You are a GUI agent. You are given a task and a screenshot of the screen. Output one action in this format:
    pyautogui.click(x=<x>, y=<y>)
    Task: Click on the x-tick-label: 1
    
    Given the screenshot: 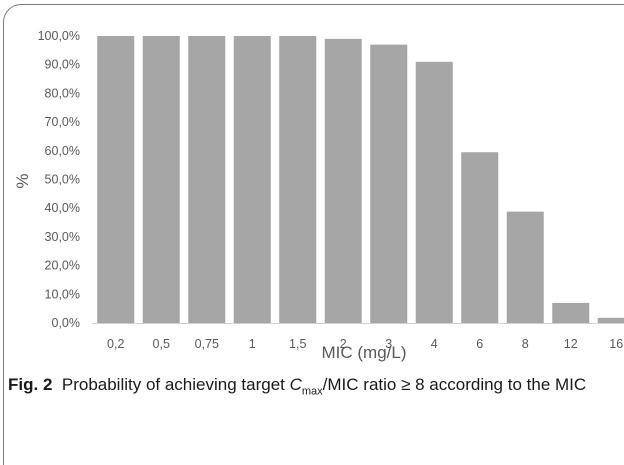 What is the action you would take?
    pyautogui.click(x=252, y=344)
    